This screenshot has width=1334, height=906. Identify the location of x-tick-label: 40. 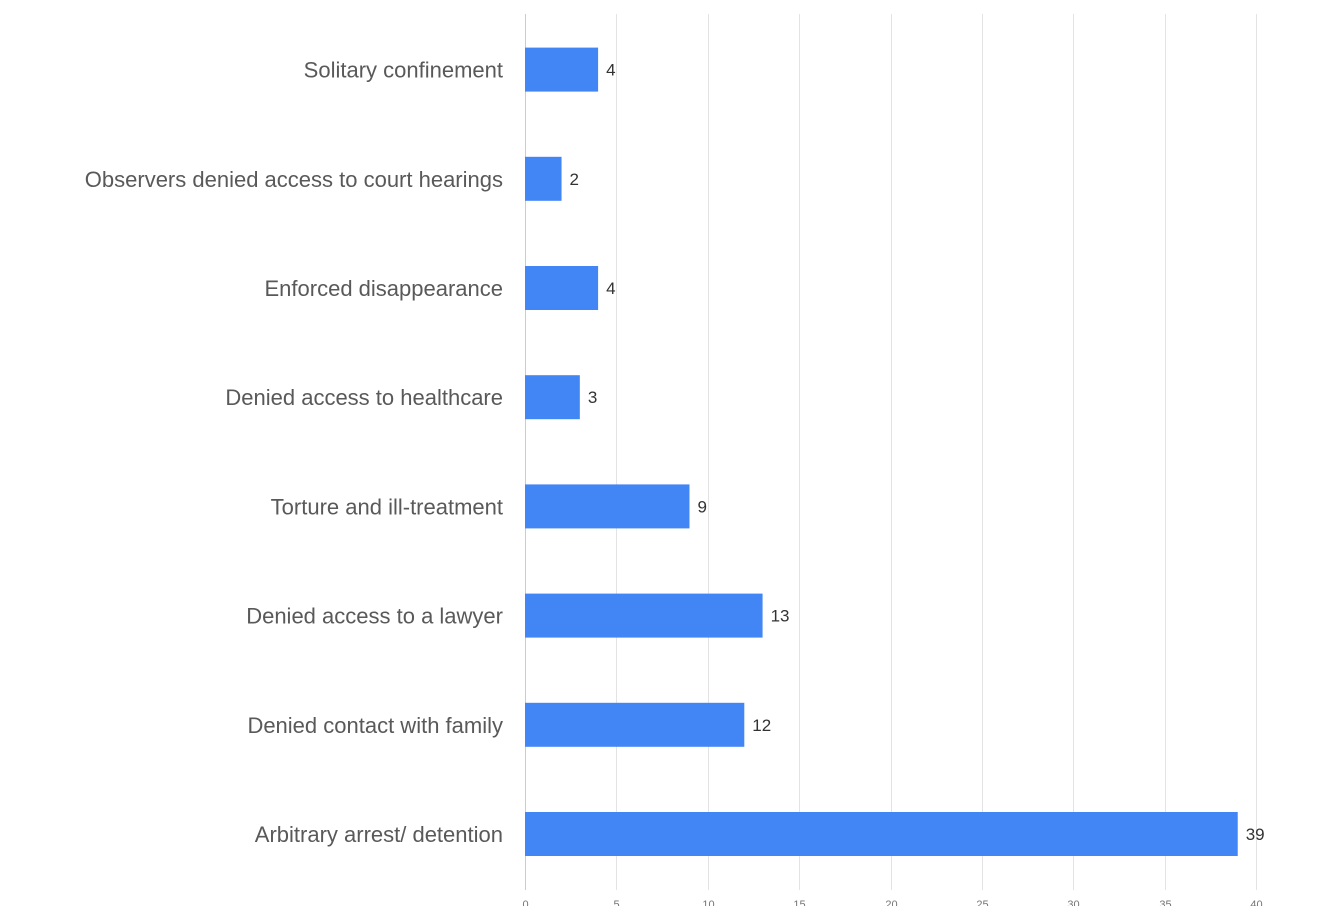
(1256, 902).